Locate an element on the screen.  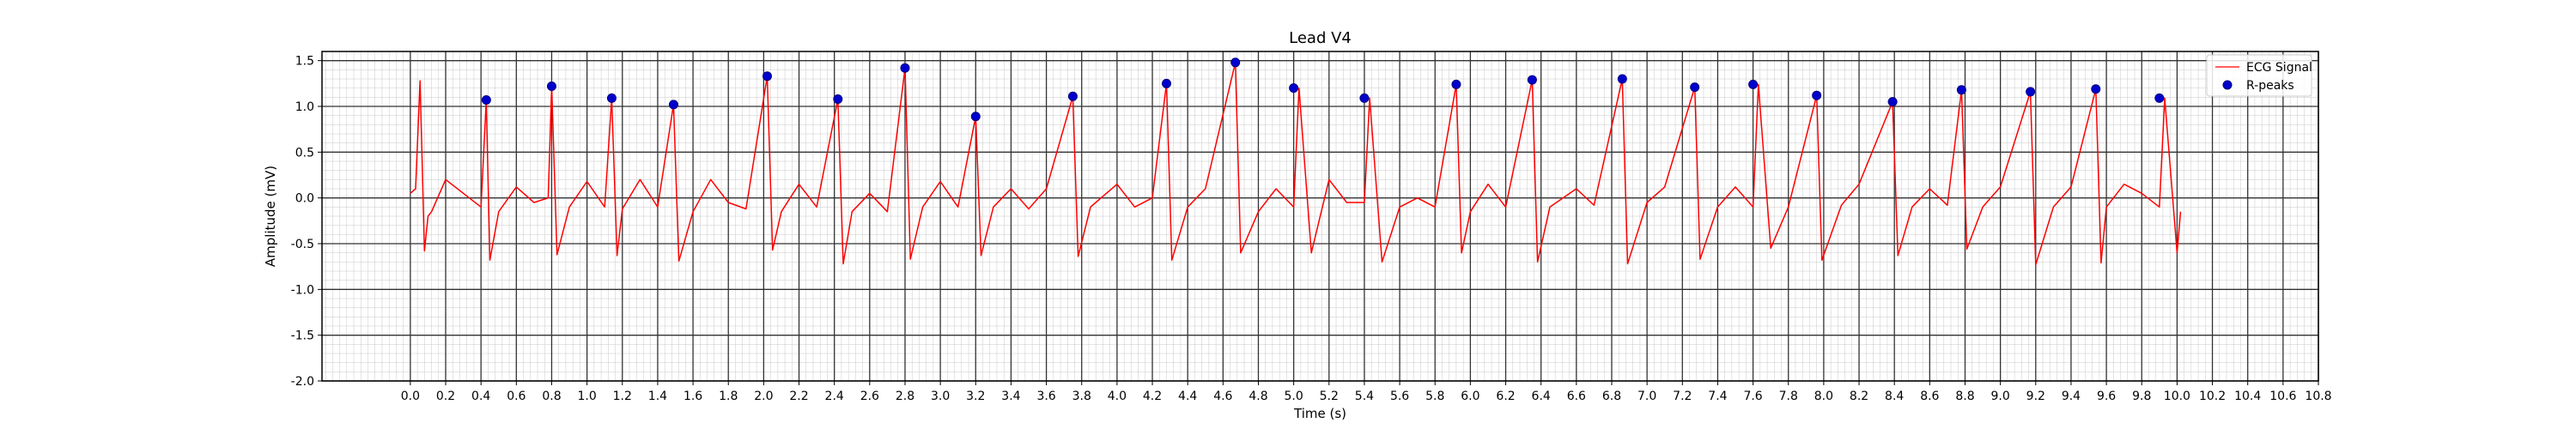
x-tick-label: 8.0 is located at coordinates (1823, 396).